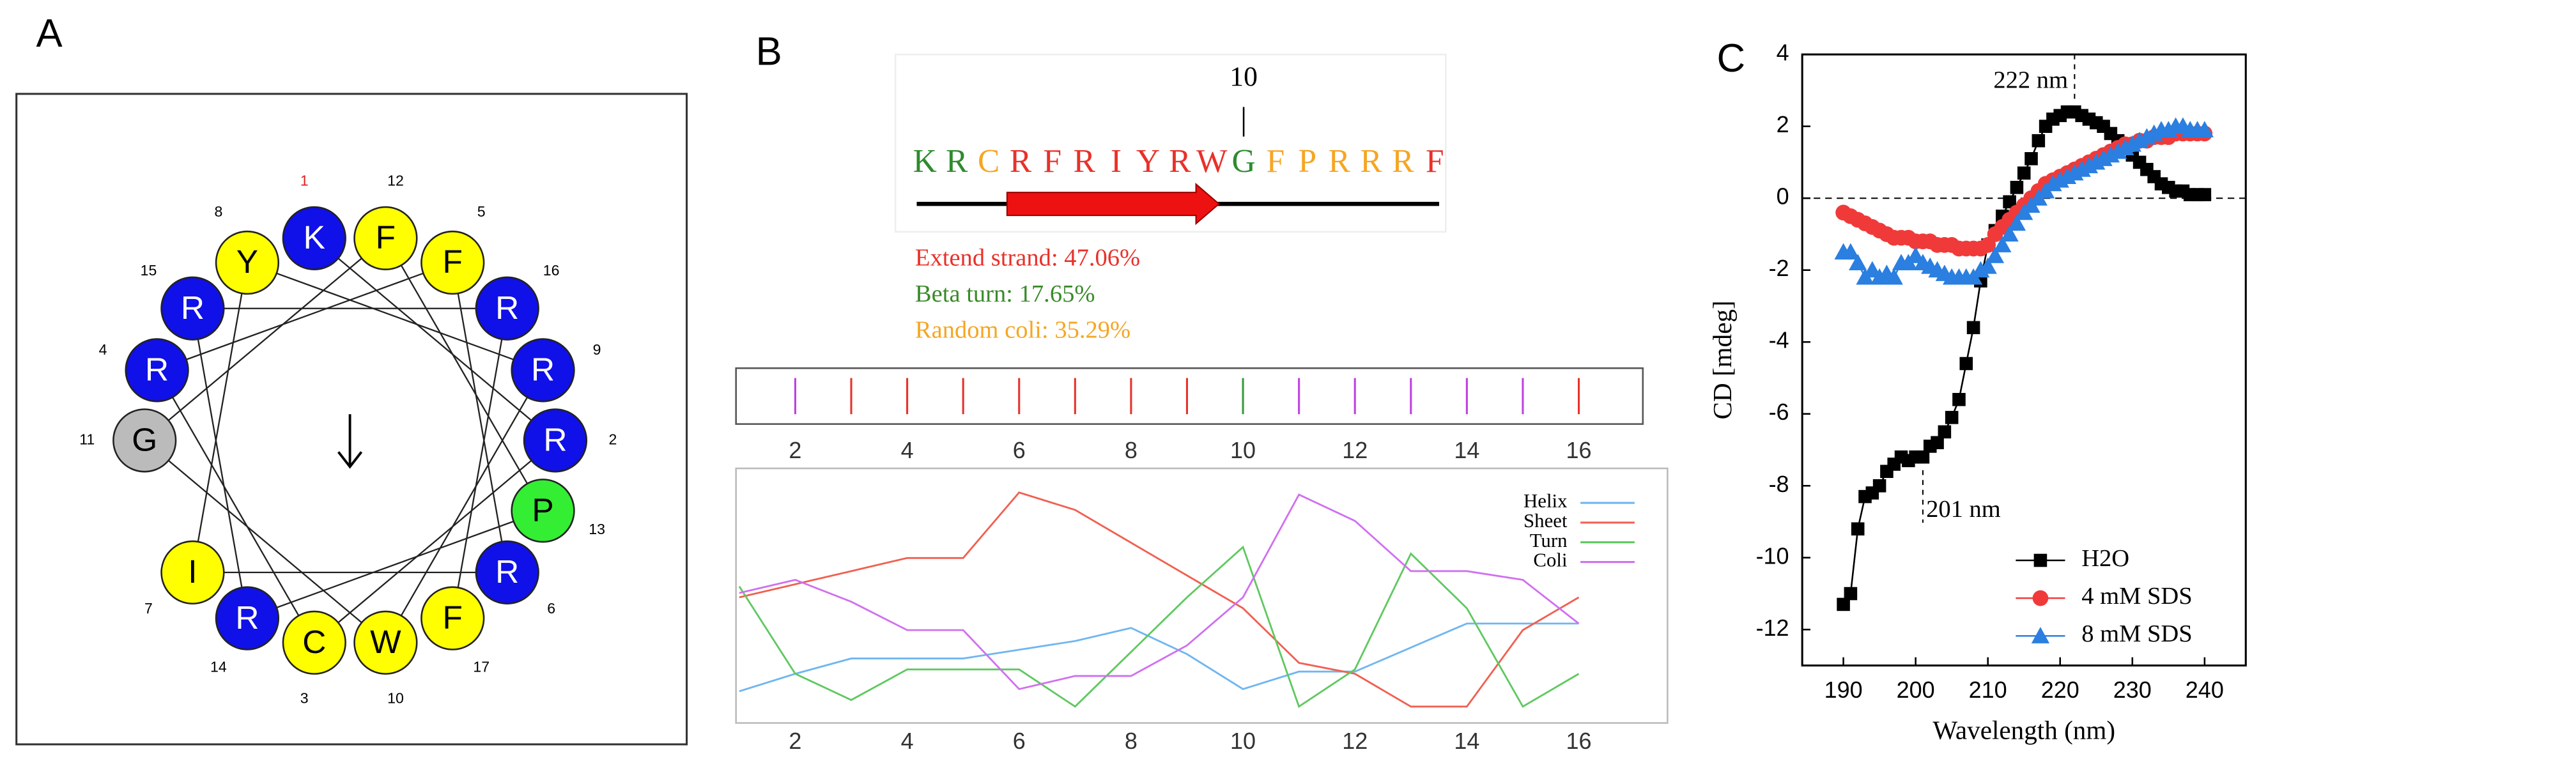 The height and width of the screenshot is (761, 2576). What do you see at coordinates (988, 161) in the screenshot?
I see `sequence-letter: C` at bounding box center [988, 161].